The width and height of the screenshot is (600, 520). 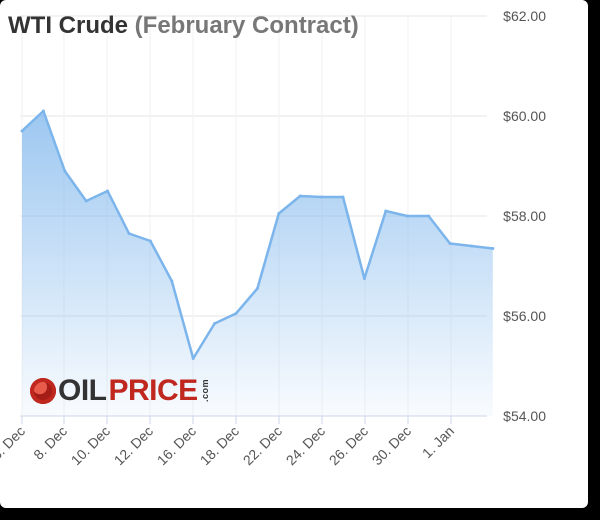 What do you see at coordinates (524, 316) in the screenshot?
I see `y-tick-label: $56.00` at bounding box center [524, 316].